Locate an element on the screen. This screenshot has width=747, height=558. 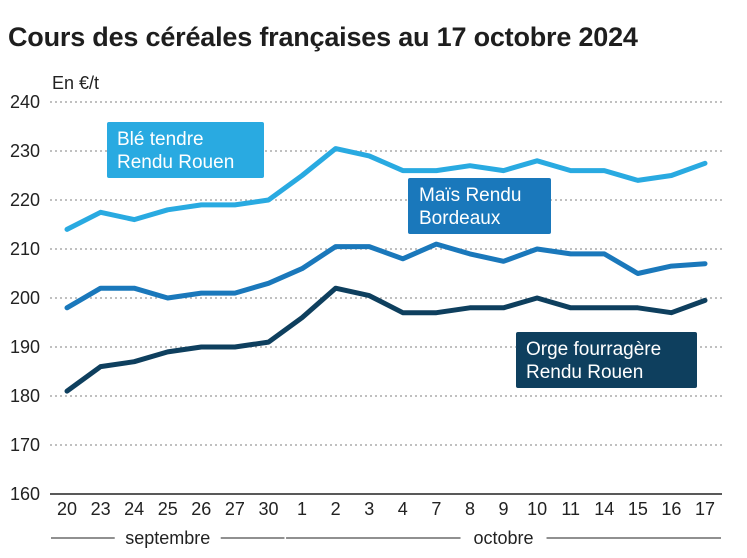
y-tick-label: 190 is located at coordinates (25, 347).